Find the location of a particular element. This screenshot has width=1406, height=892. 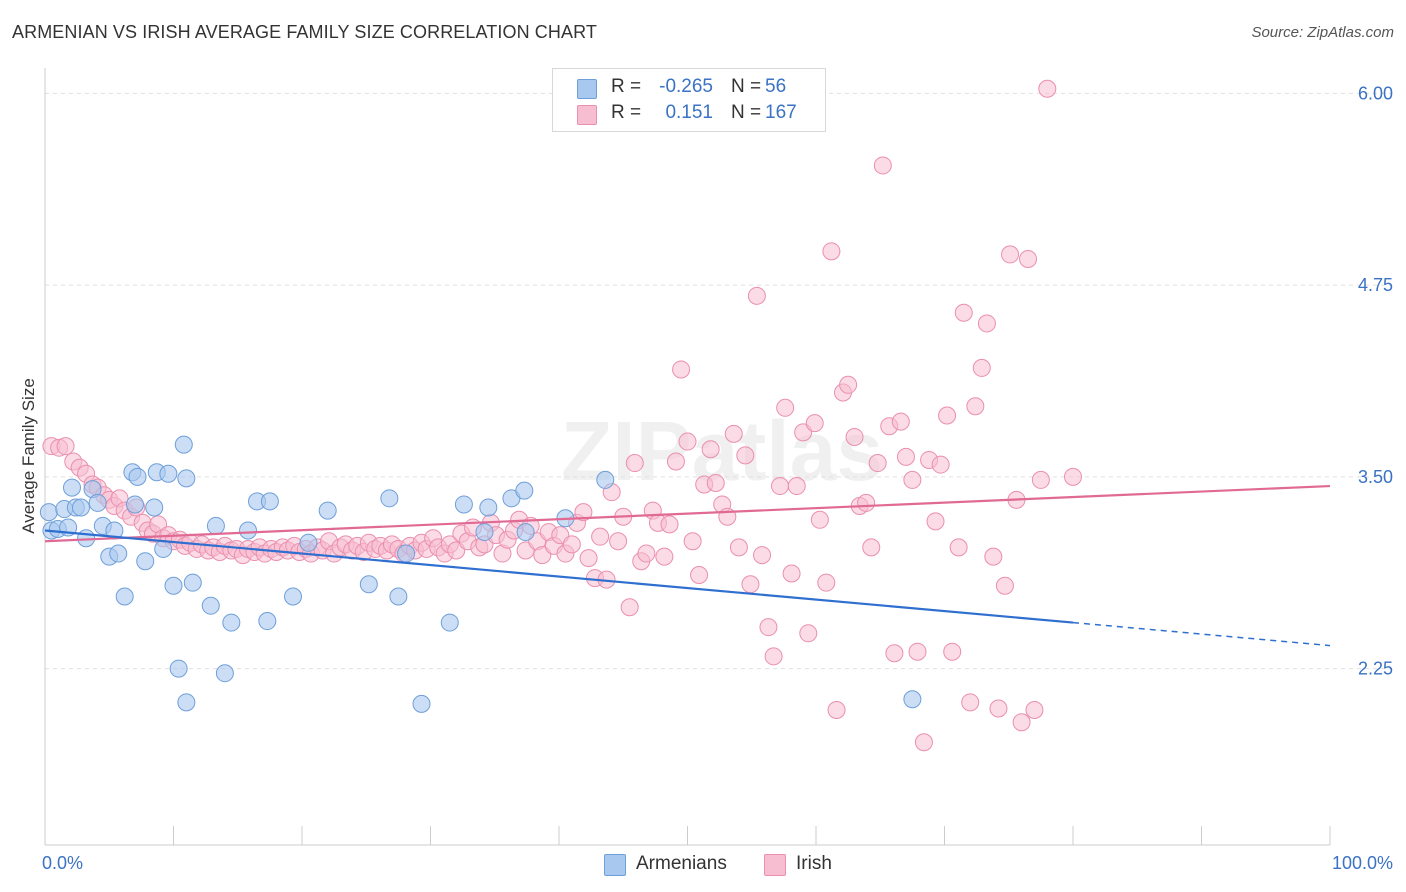

legend-item-irish: Irish is located at coordinates (809, 864).